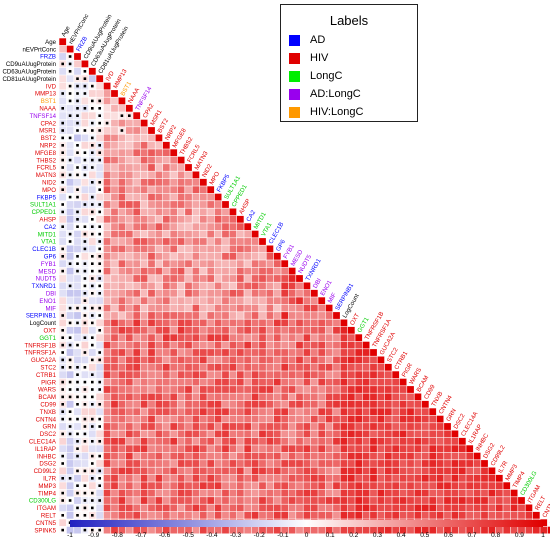 The width and height of the screenshot is (550, 542). Describe the element at coordinates (48, 412) in the screenshot. I see `row-label: TNXB` at that location.